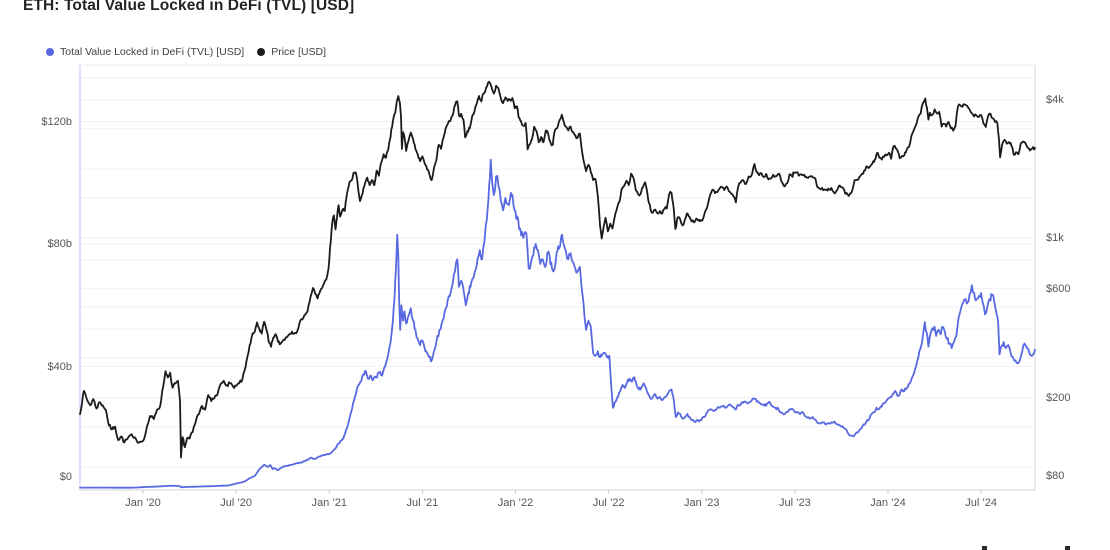  What do you see at coordinates (702, 503) in the screenshot?
I see `x-axis-label: Jan ’23` at bounding box center [702, 503].